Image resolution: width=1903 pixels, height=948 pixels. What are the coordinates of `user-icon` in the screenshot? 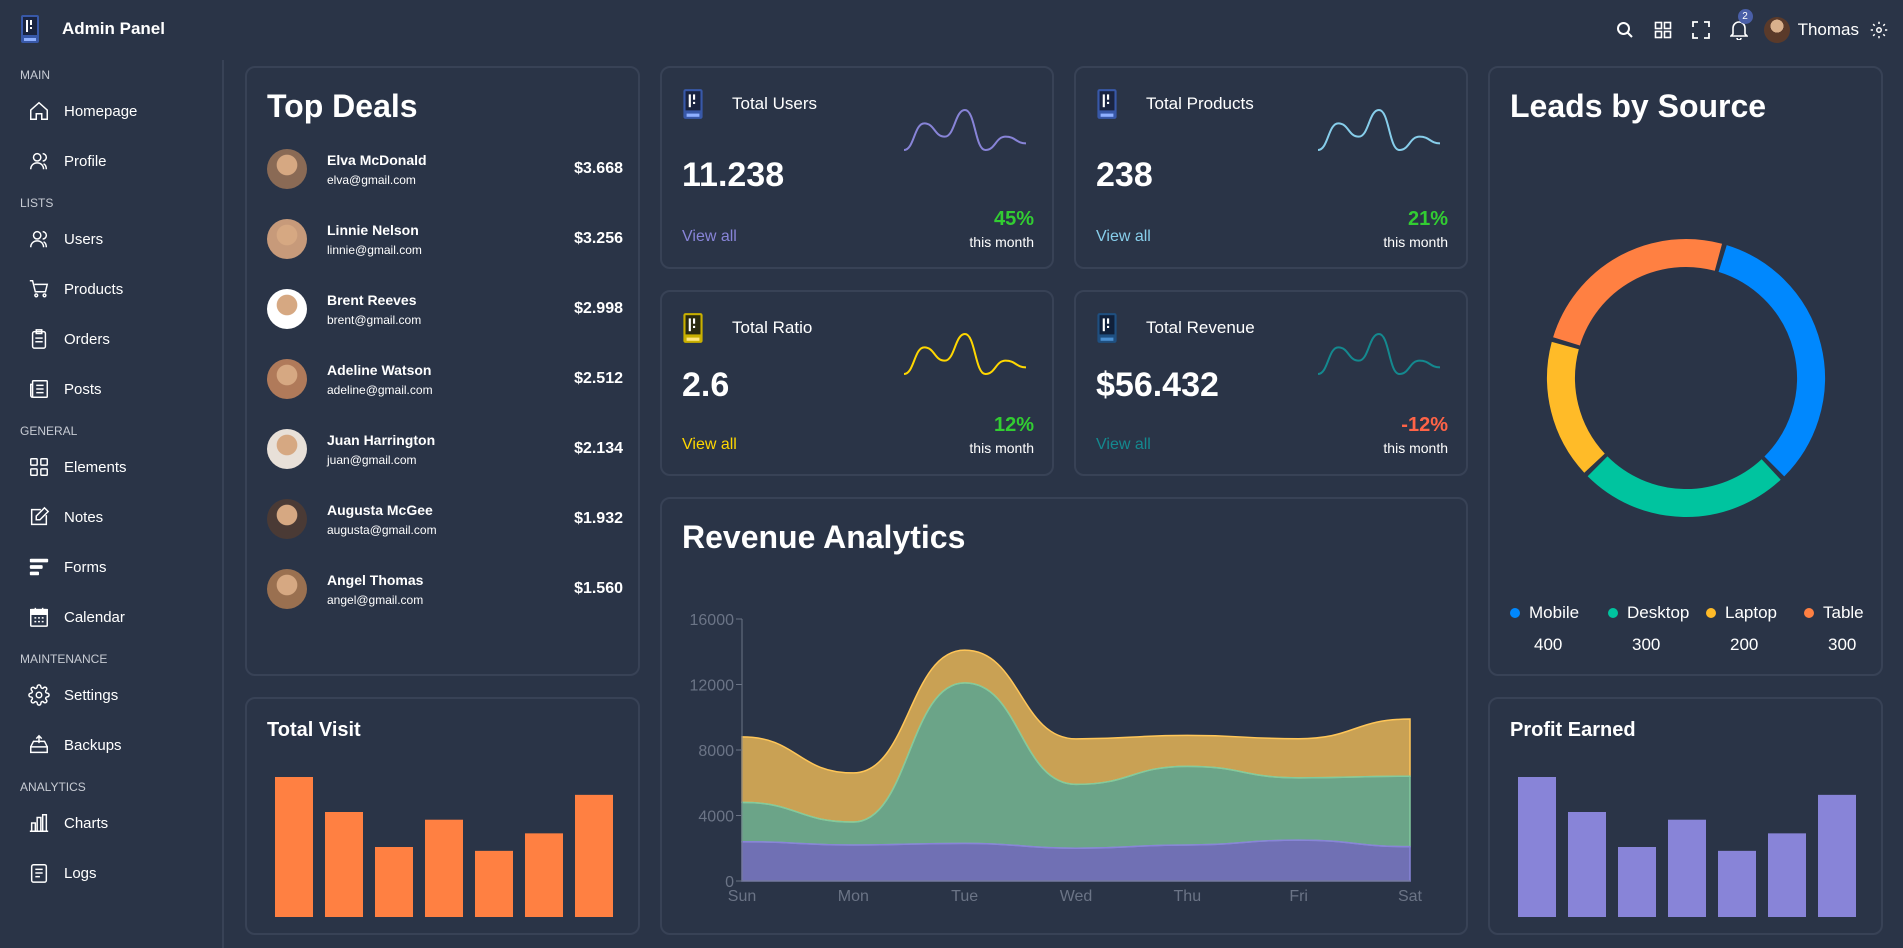 It's located at (39, 161).